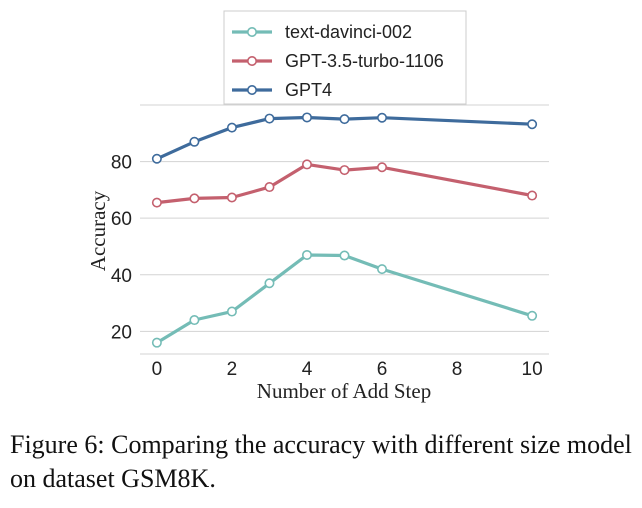  Describe the element at coordinates (121, 332) in the screenshot. I see `y-tick-label: 20` at that location.